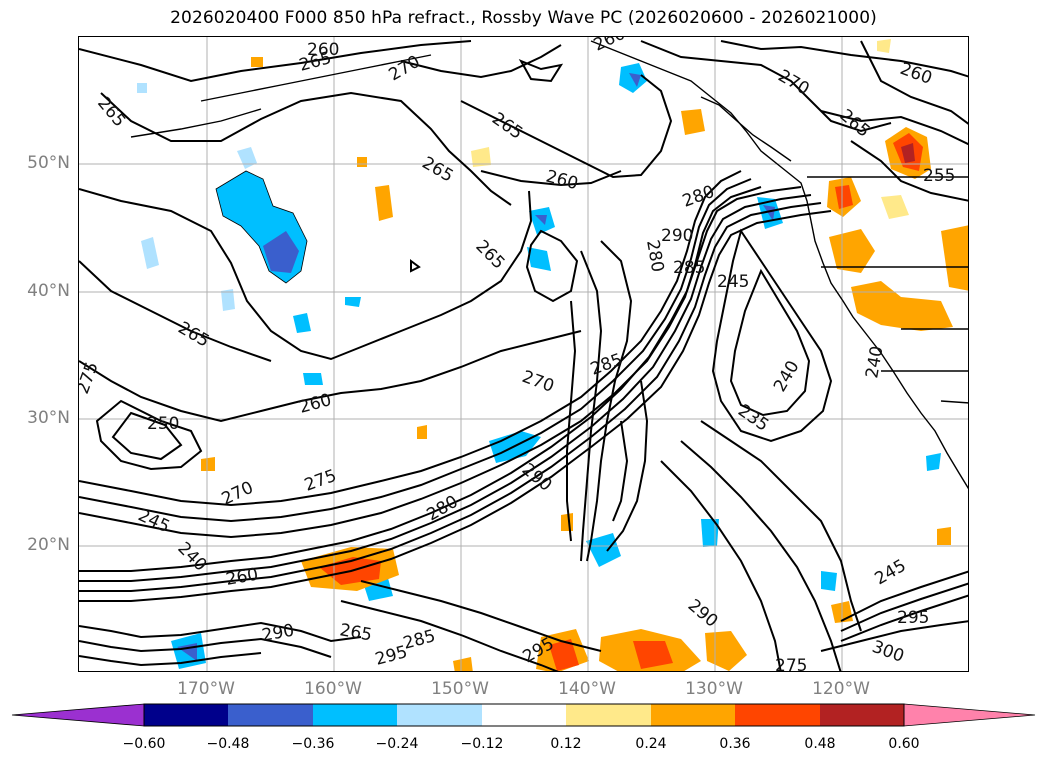  I want to click on colorbar-tick: −0.48, so click(228, 744).